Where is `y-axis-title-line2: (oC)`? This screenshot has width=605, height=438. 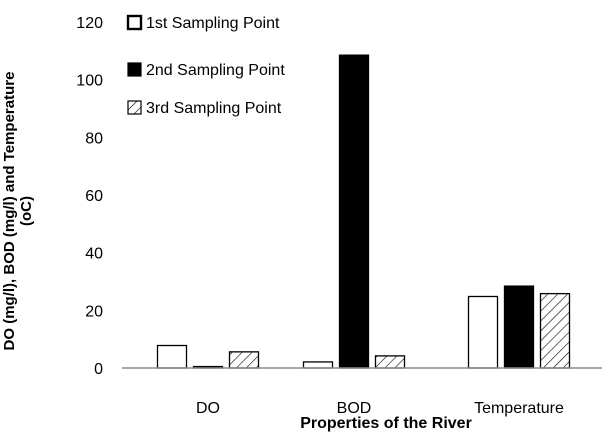 y-axis-title-line2: (oC) is located at coordinates (26, 211).